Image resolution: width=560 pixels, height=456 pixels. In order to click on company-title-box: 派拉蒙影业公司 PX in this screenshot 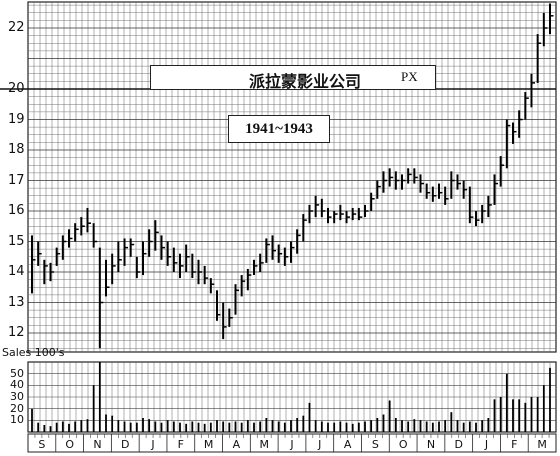, I will do `click(293, 78)`.